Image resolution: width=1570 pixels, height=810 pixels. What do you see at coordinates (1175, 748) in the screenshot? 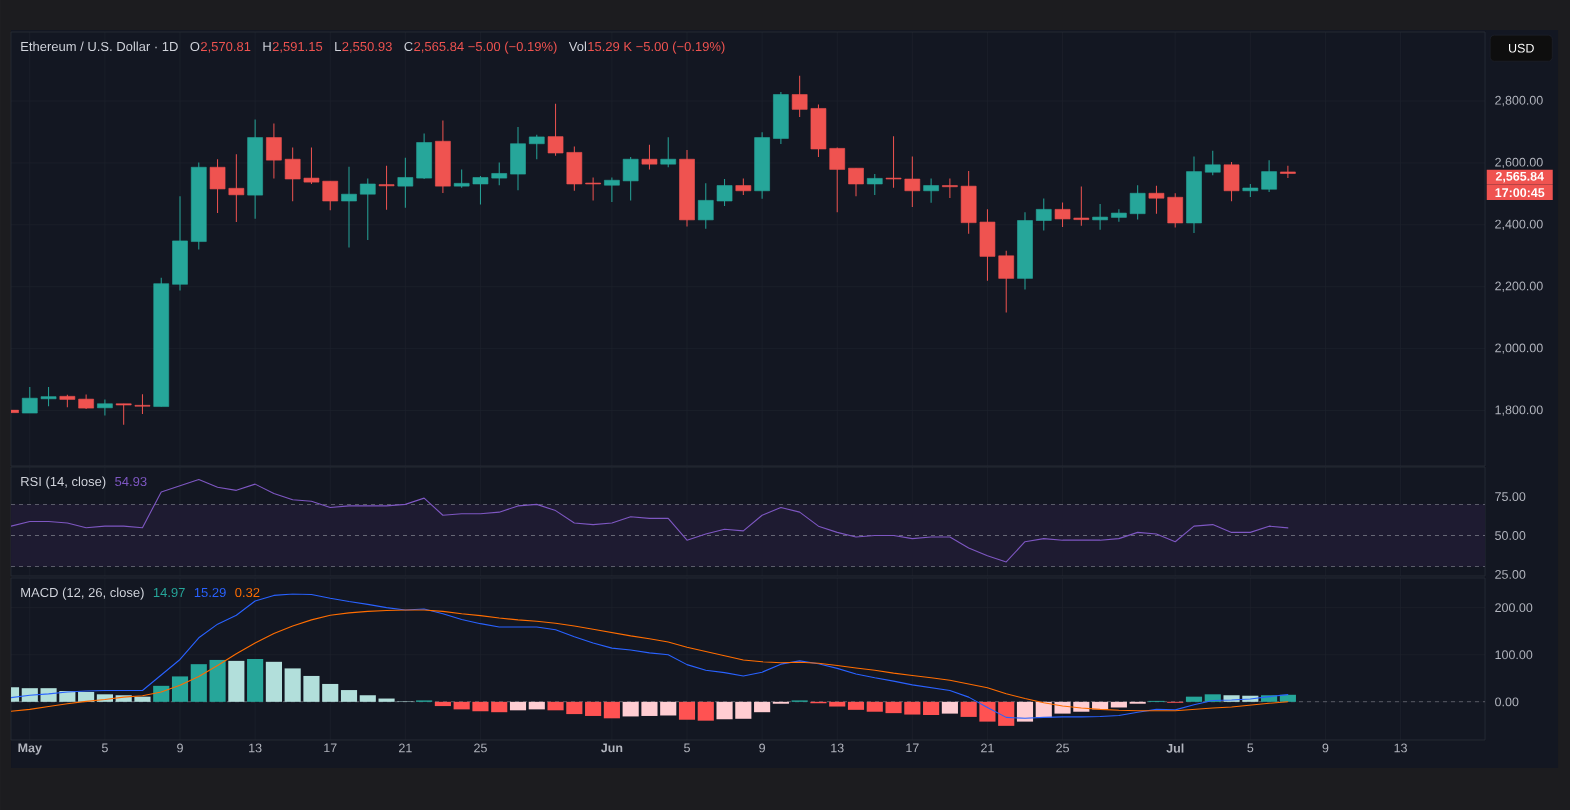
I see `x-tick-label: Jul` at bounding box center [1175, 748].